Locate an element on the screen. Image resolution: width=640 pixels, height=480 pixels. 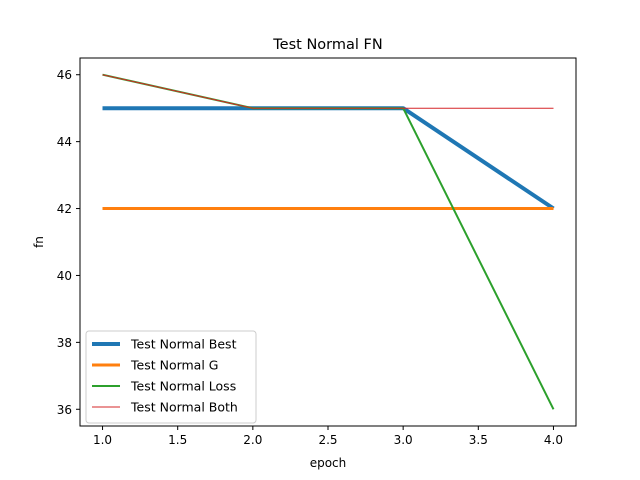
x-tick-label: 1.5 is located at coordinates (177, 440).